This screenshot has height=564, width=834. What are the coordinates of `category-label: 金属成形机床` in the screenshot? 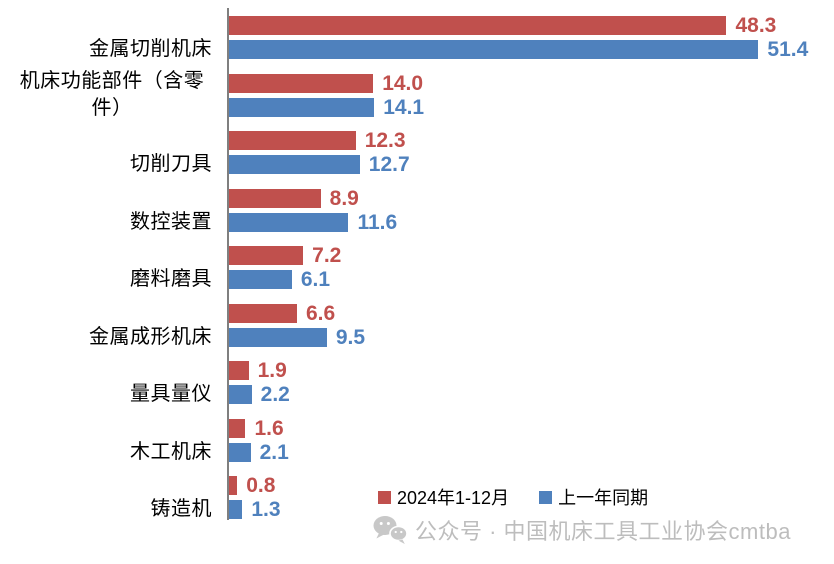 It's located at (150, 336).